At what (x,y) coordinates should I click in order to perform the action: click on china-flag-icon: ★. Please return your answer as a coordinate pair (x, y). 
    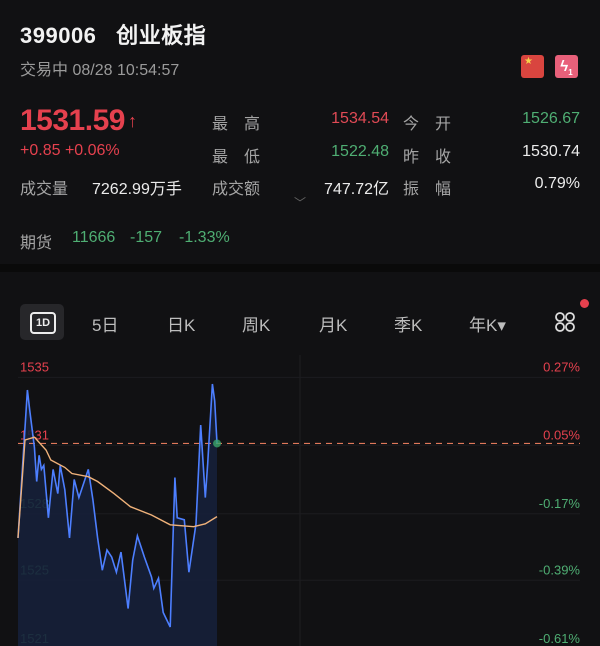
    Looking at the image, I should click on (532, 66).